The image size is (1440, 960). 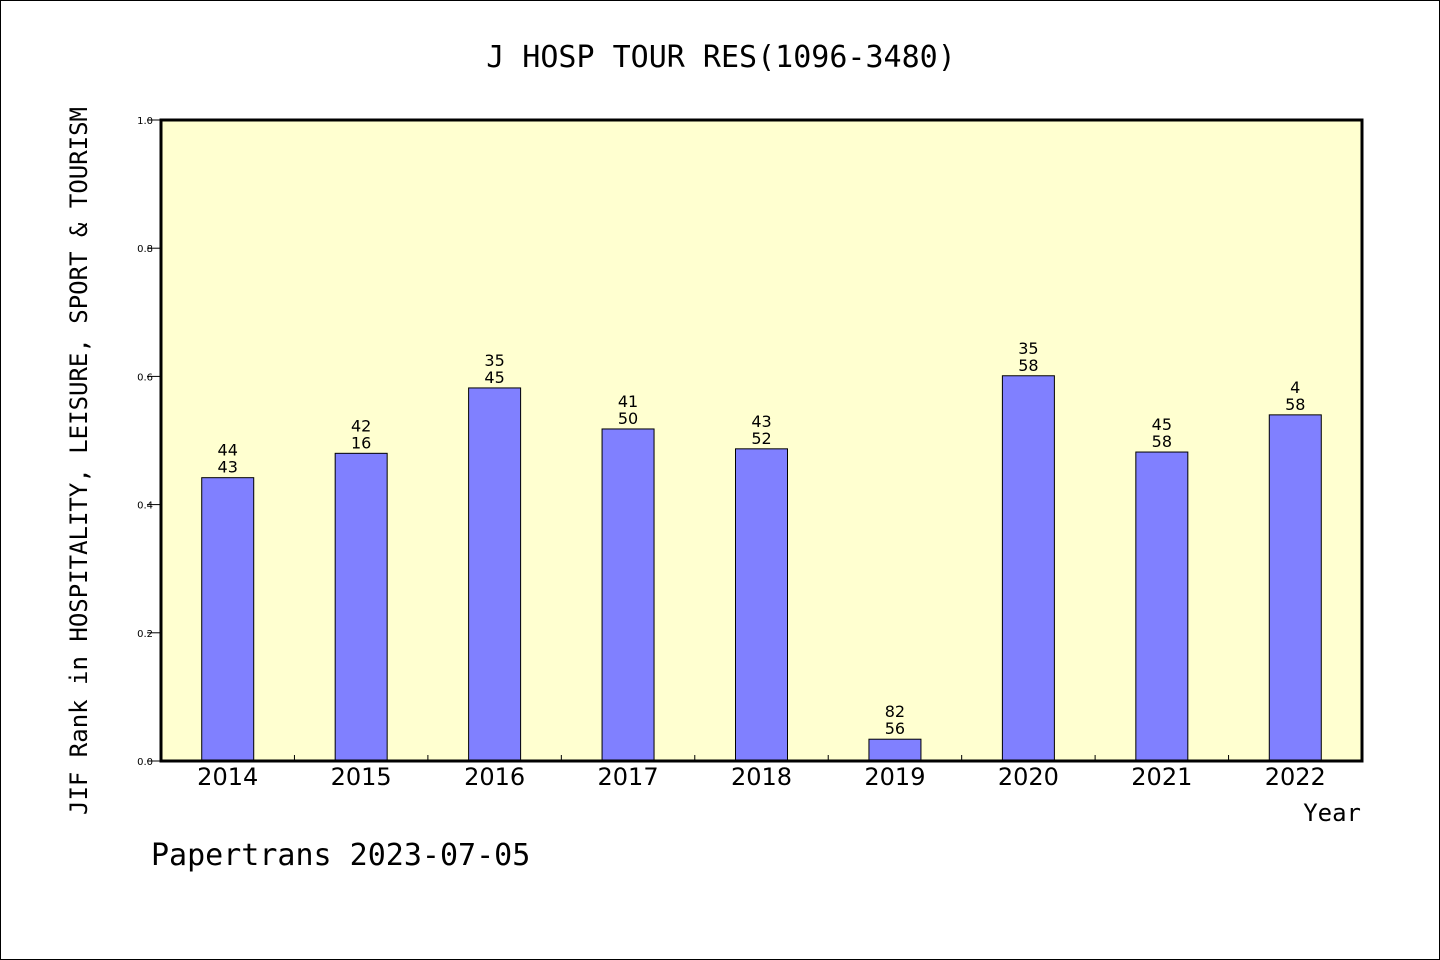 I want to click on bar-2021, so click(x=1162, y=606).